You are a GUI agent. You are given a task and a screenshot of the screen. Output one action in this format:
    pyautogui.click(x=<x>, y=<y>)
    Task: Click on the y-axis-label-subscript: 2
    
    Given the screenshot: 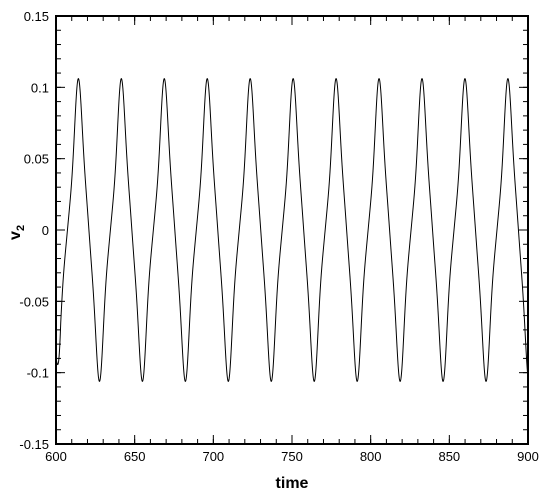 What is the action you would take?
    pyautogui.click(x=21, y=228)
    